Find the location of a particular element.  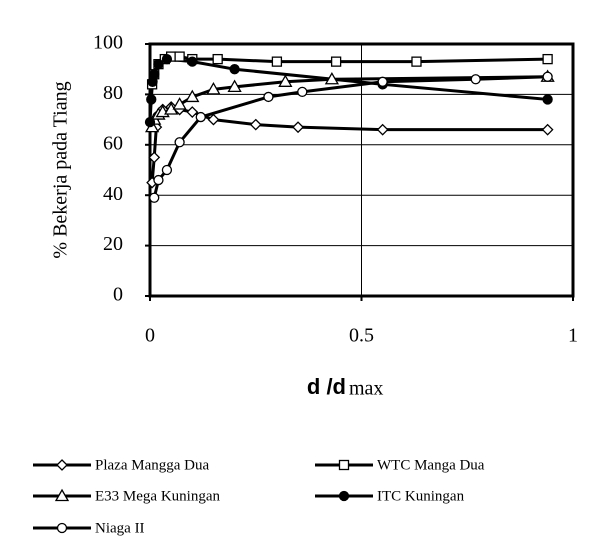

legend-label: Plaza Mangga Dua is located at coordinates (152, 465).